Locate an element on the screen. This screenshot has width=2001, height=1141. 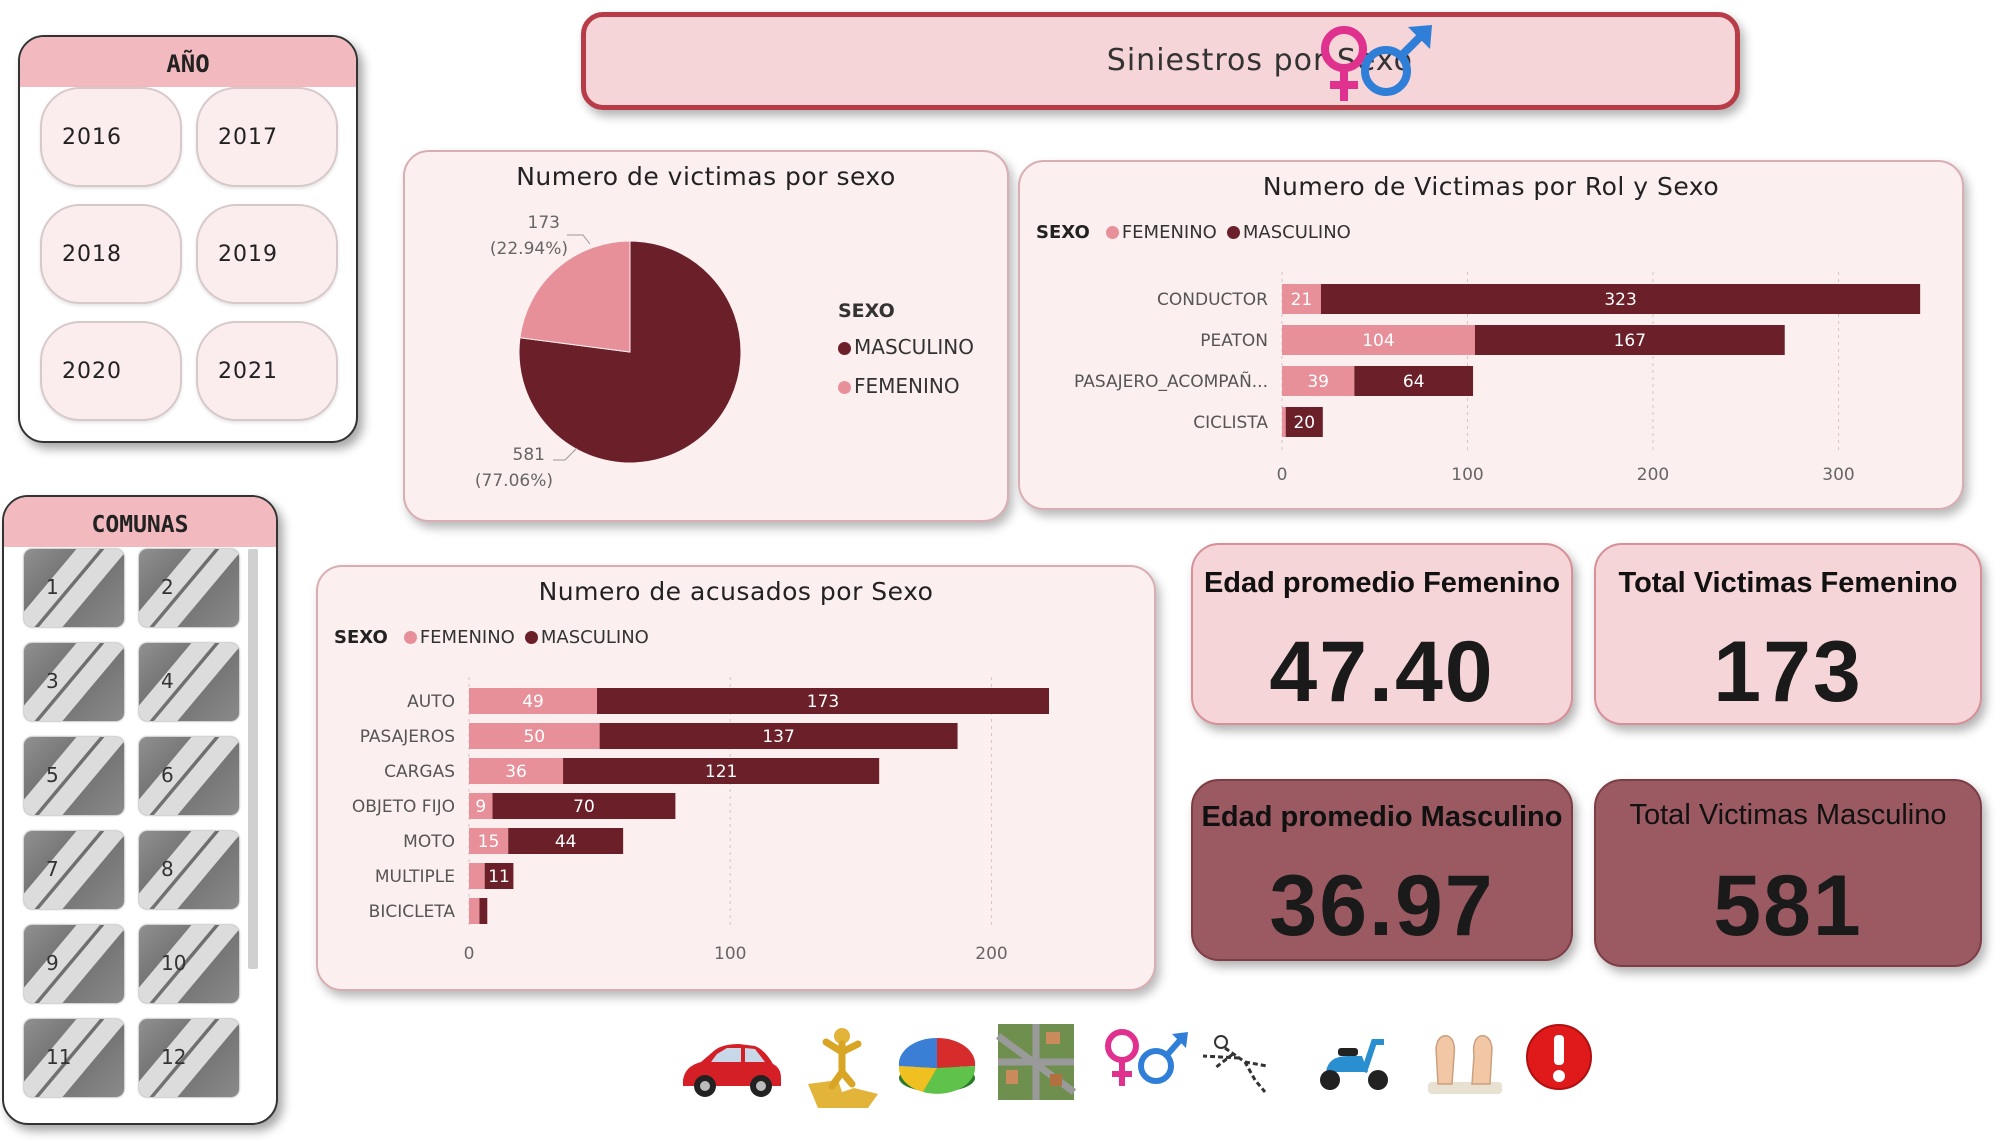
acusados-data-label-femenino: 15 is located at coordinates (489, 842).